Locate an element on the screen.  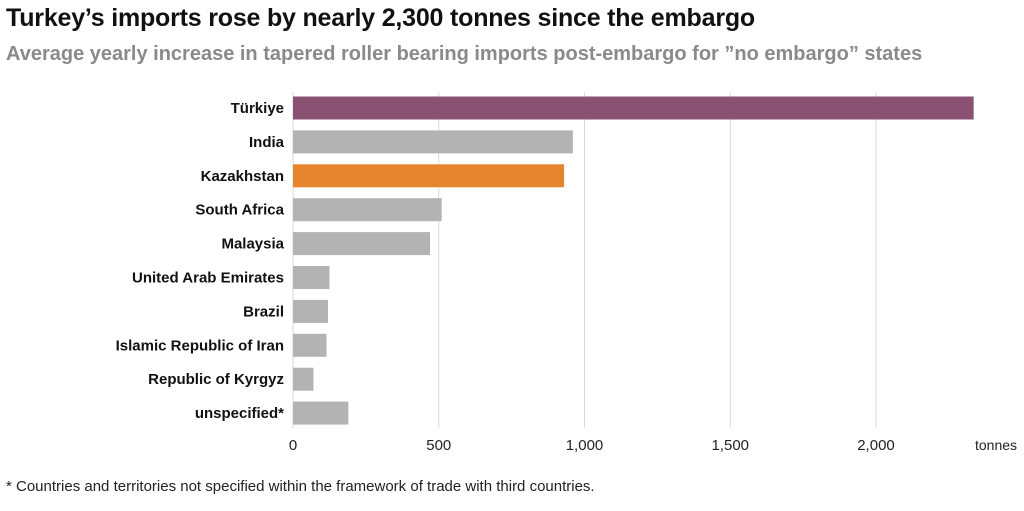
bar-kazakhstan is located at coordinates (429, 176).